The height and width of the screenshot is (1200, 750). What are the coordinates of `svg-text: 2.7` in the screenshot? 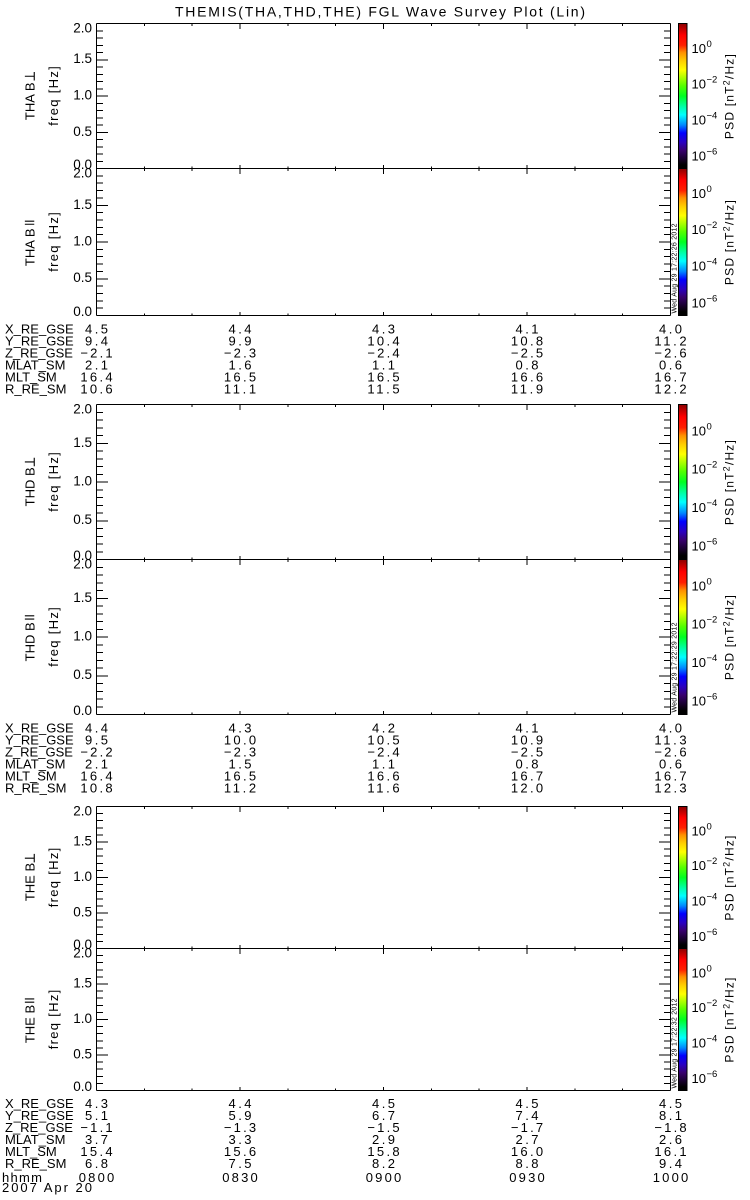 It's located at (527, 1139).